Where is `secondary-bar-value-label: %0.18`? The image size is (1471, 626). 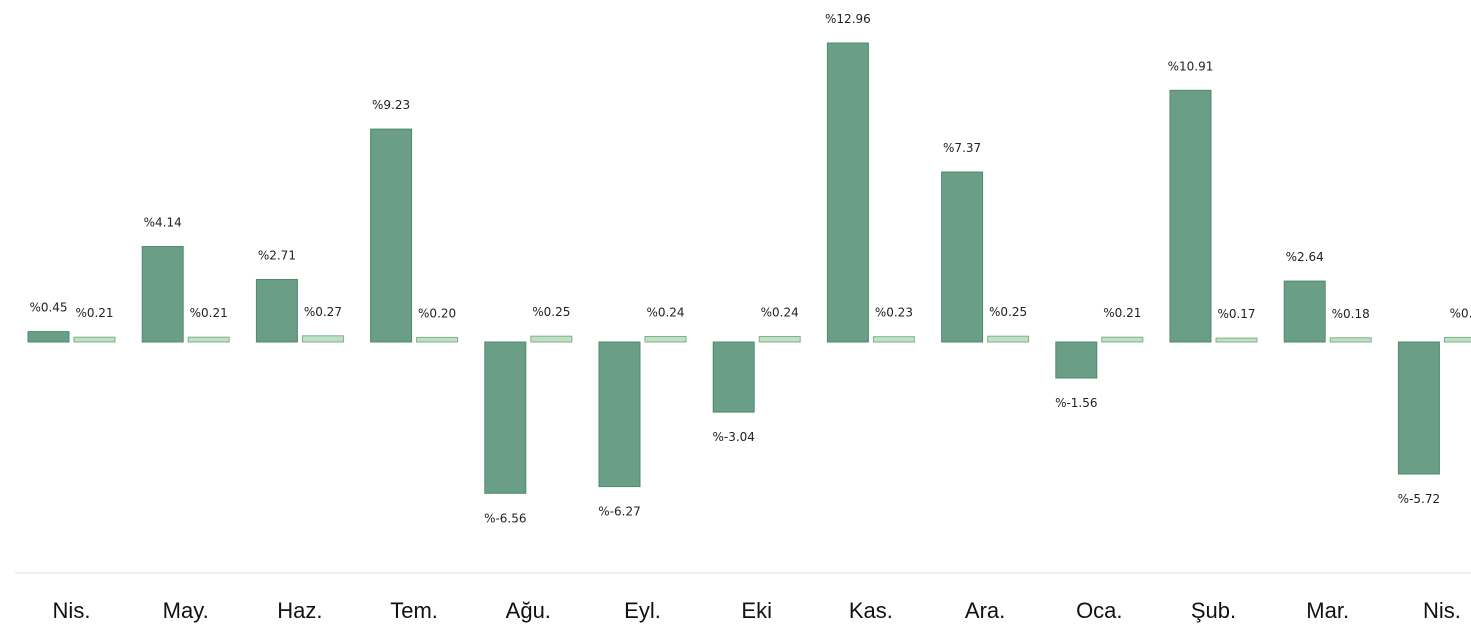 secondary-bar-value-label: %0.18 is located at coordinates (1351, 314).